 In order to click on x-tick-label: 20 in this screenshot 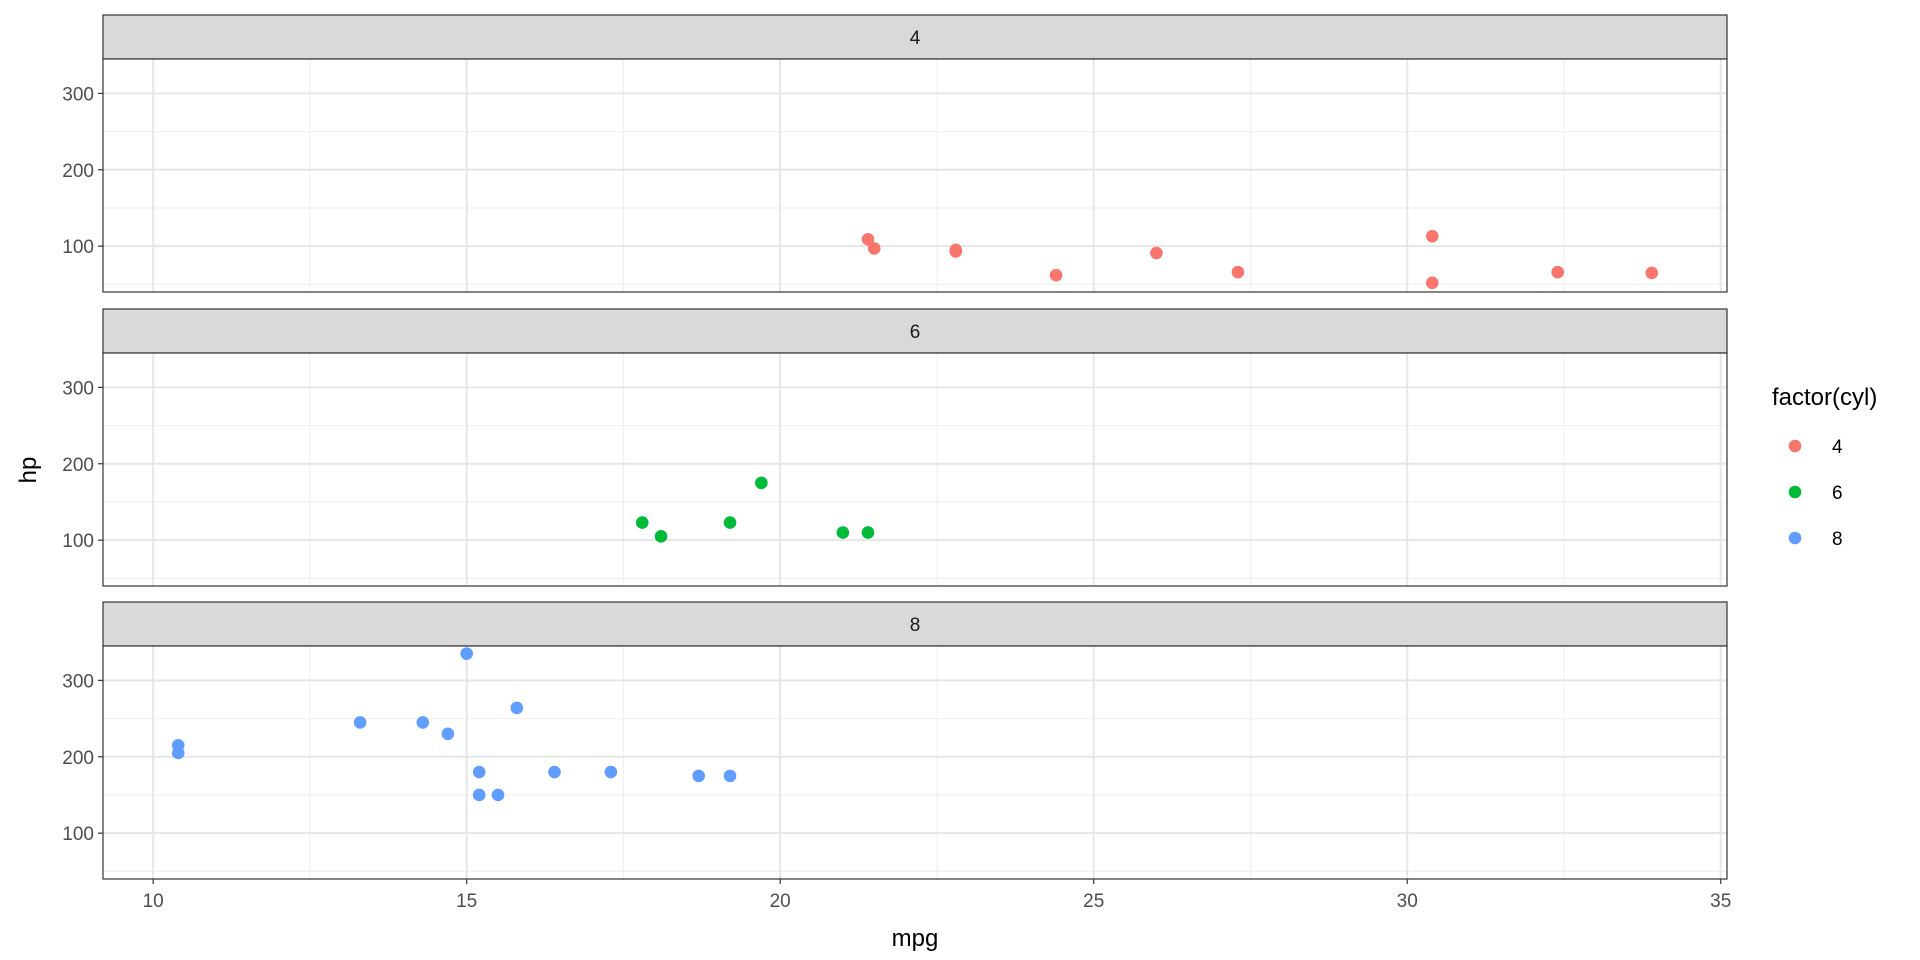, I will do `click(780, 901)`.